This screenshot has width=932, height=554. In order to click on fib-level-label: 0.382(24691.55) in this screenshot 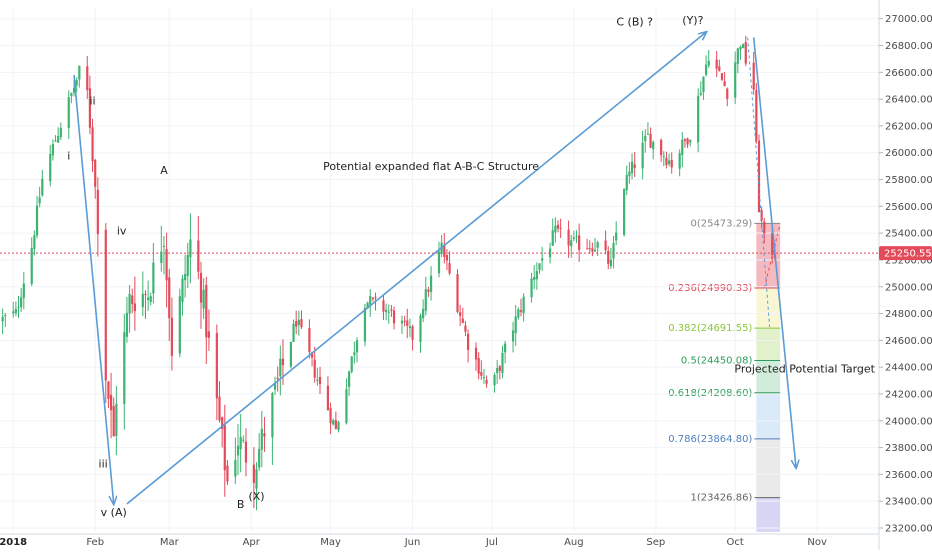, I will do `click(710, 328)`.